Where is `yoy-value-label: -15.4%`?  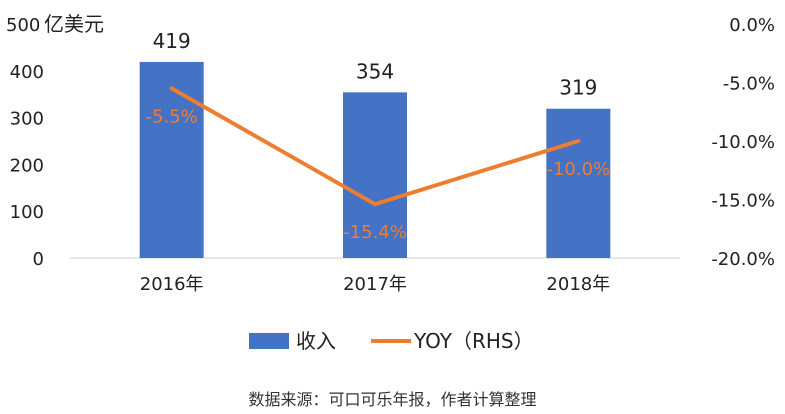
yoy-value-label: -15.4% is located at coordinates (375, 232).